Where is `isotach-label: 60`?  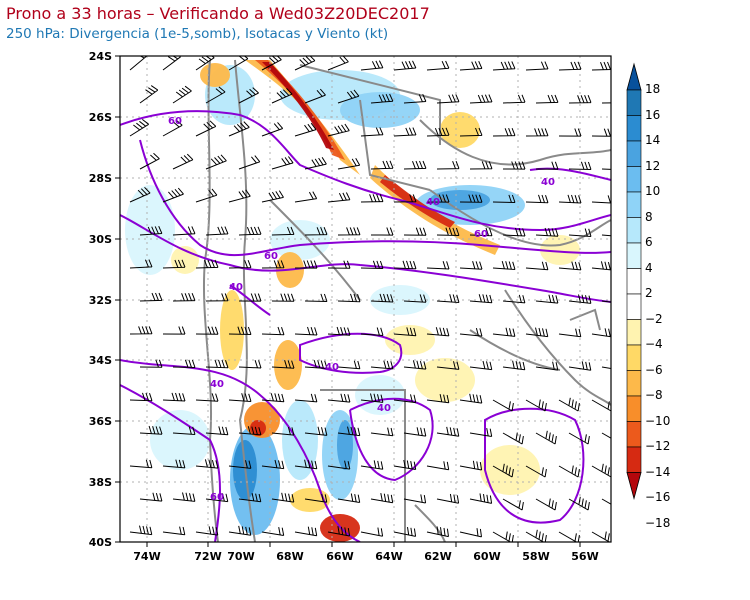
isotach-label: 60 is located at coordinates (481, 234).